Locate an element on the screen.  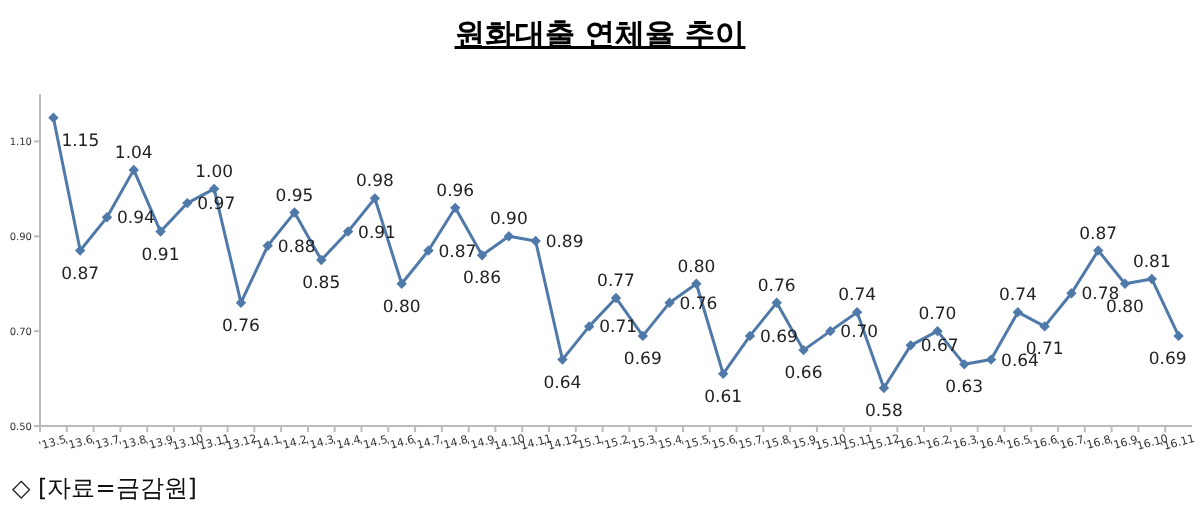
data-label: 0.88 is located at coordinates (296, 247).